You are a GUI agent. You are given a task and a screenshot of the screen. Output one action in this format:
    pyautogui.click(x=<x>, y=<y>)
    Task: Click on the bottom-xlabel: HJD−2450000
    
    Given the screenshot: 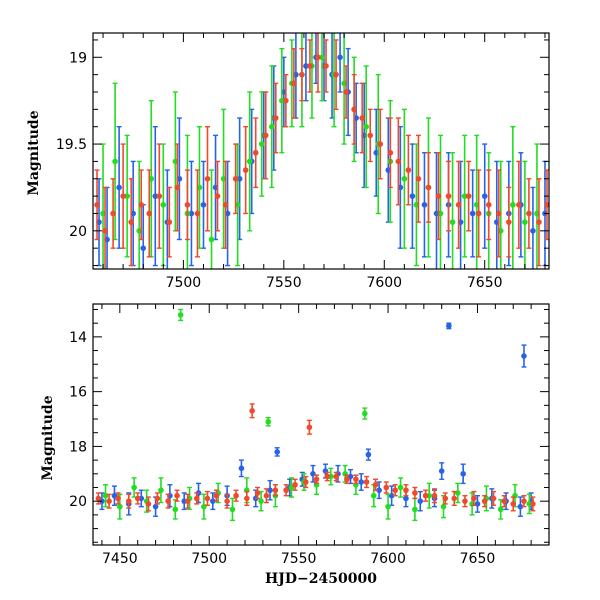 What is the action you would take?
    pyautogui.click(x=321, y=579)
    